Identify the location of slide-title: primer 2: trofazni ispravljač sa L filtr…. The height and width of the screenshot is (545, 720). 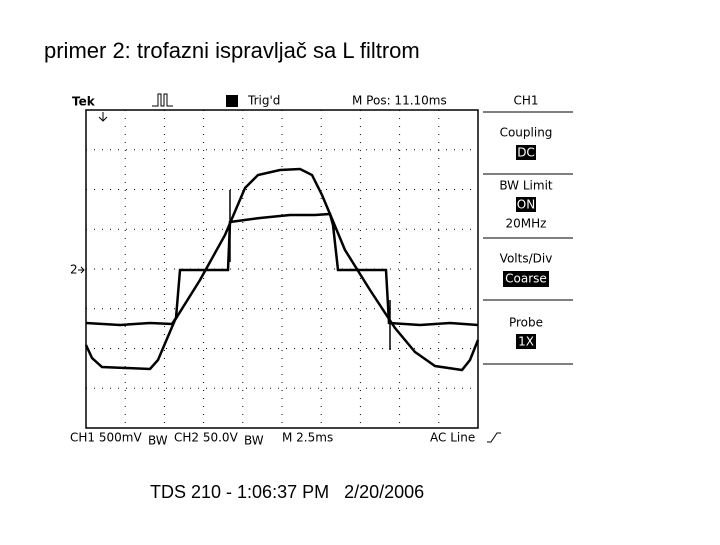
(232, 50).